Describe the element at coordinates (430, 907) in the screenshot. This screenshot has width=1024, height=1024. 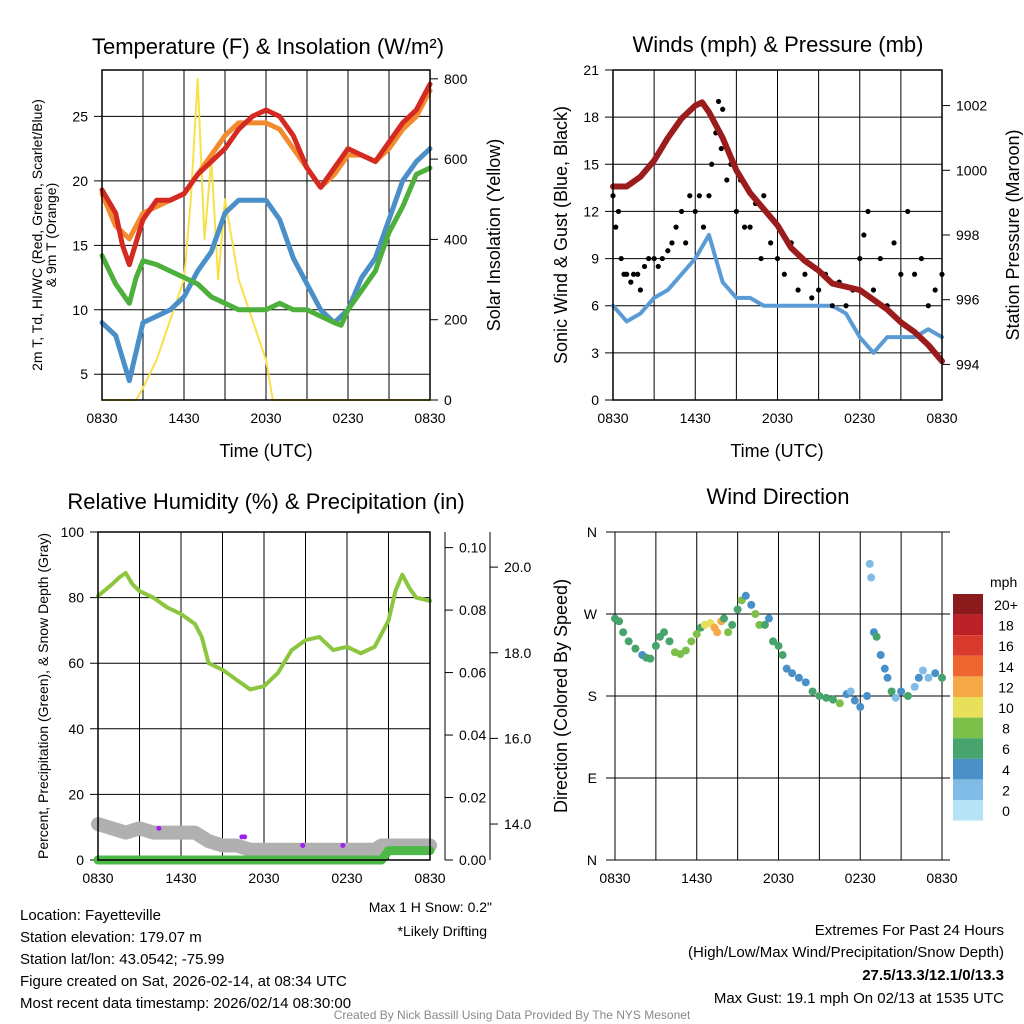
I see `max-snow-label: Max 1 H Snow: 0.2"` at that location.